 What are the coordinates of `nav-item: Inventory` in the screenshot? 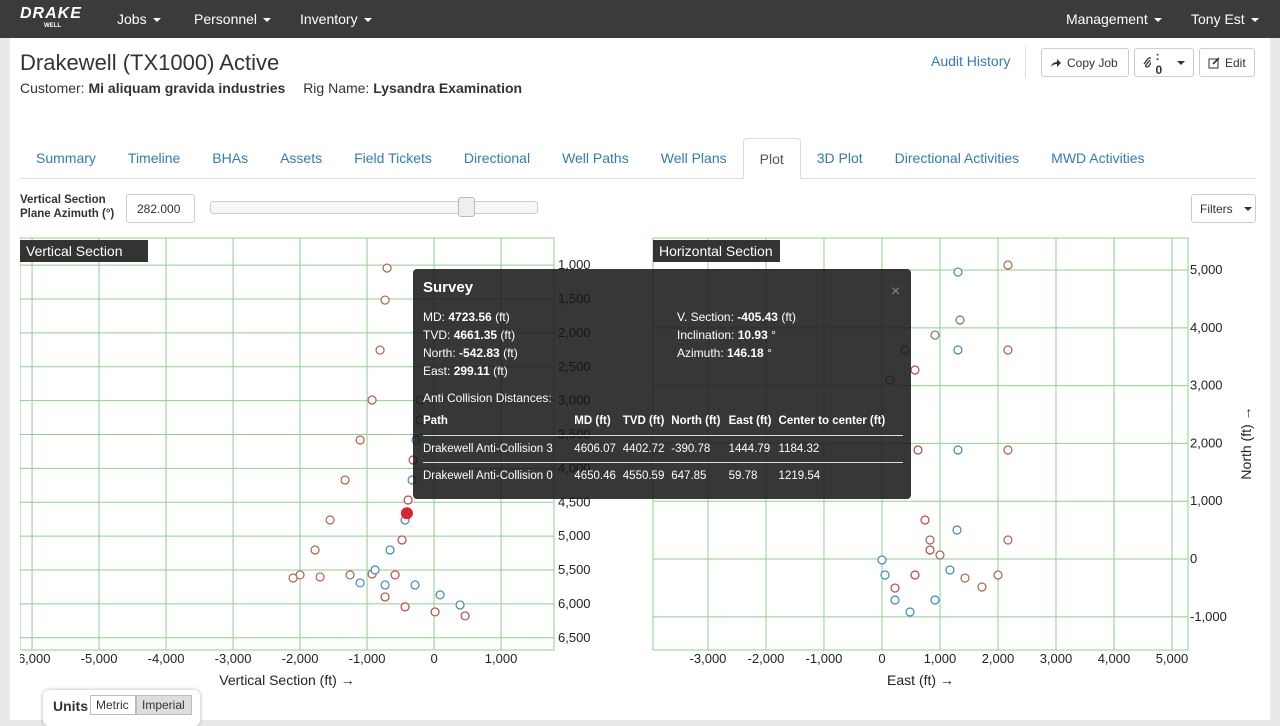 It's located at (336, 19).